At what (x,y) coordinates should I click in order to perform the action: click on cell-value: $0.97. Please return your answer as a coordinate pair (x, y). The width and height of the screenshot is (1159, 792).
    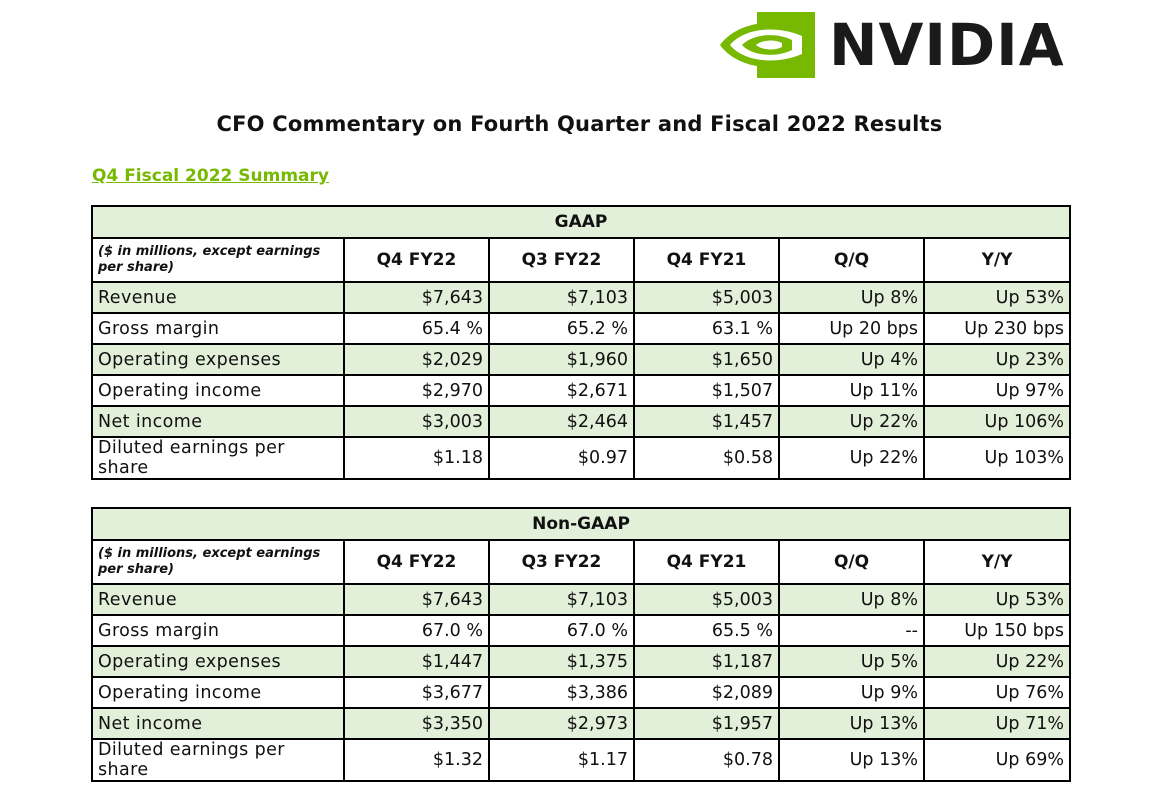
    Looking at the image, I should click on (561, 458).